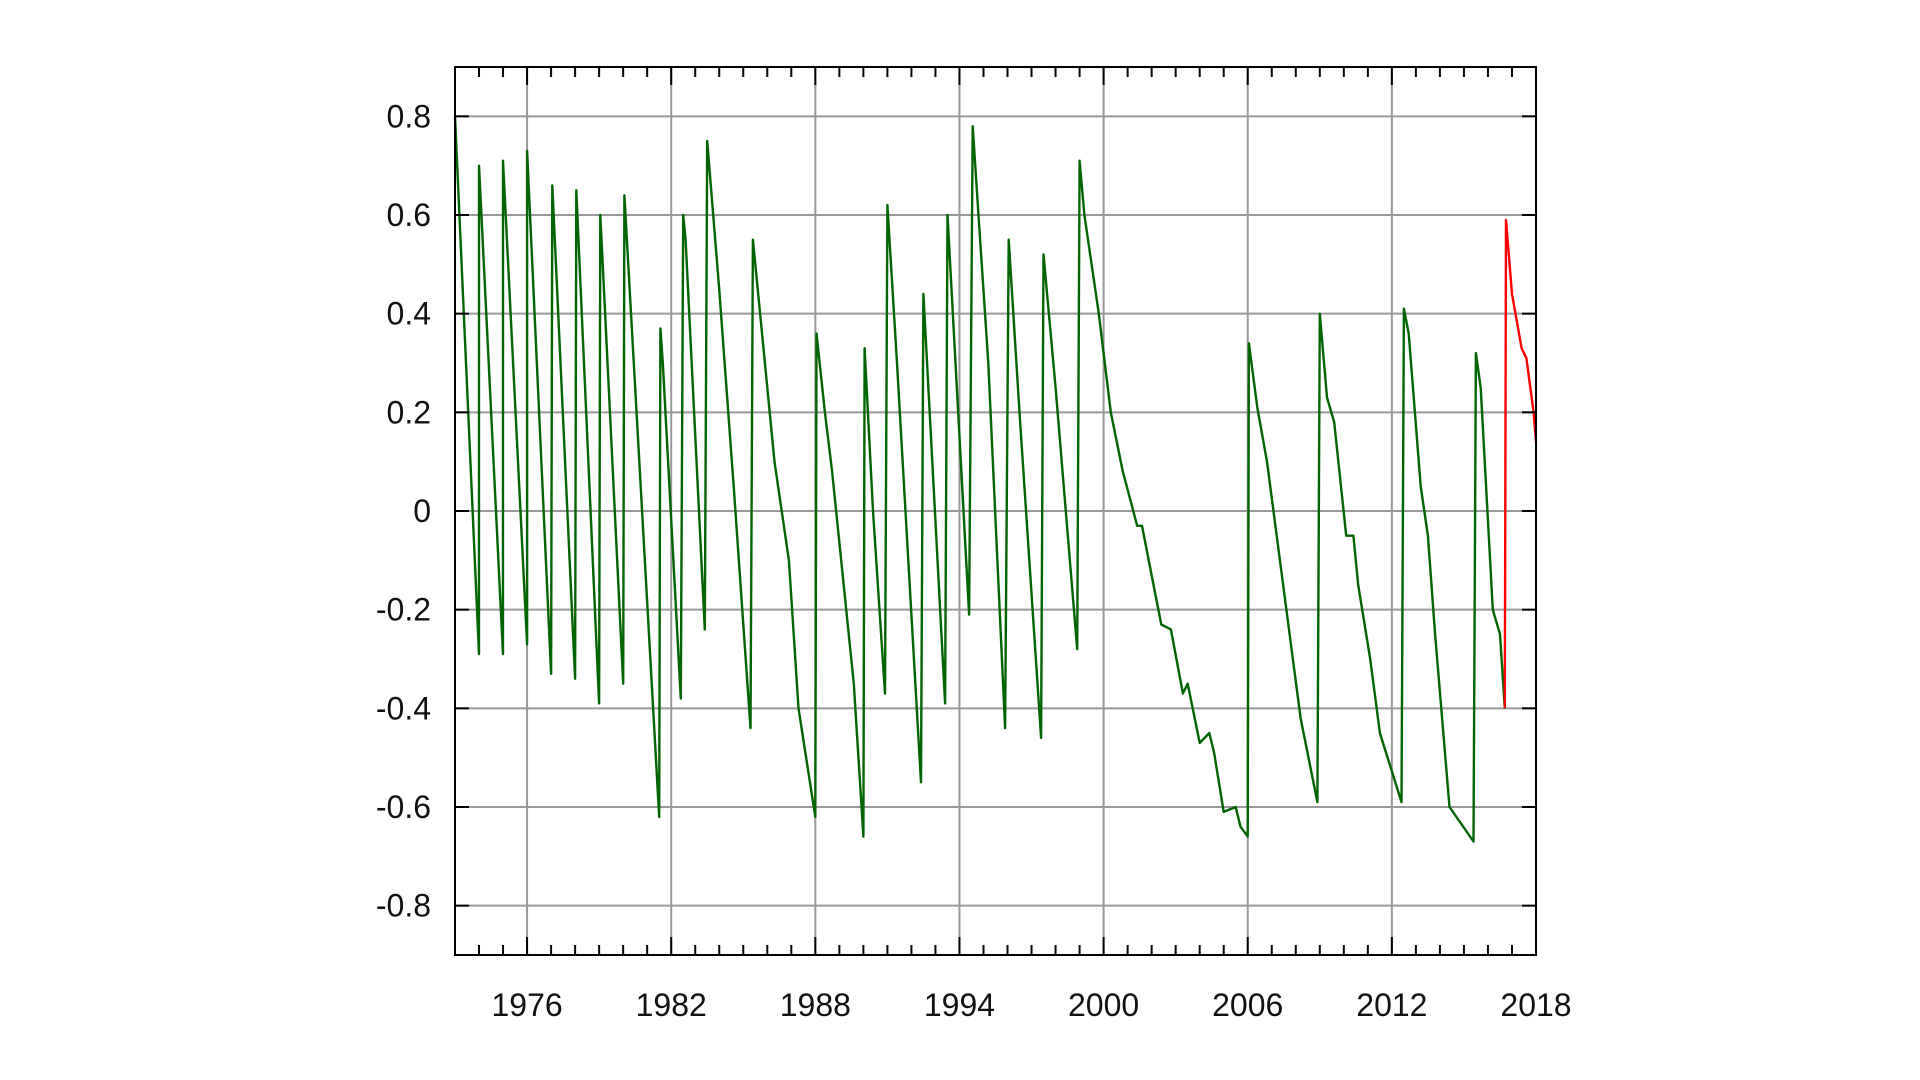 The image size is (1920, 1080). Describe the element at coordinates (403, 906) in the screenshot. I see `y-tick-label: -0.8` at that location.